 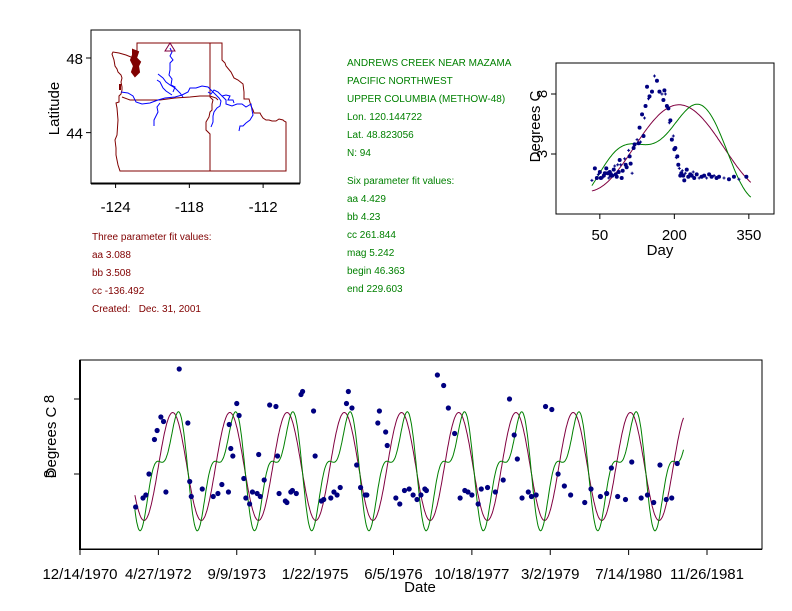 I want to click on seasonal-x-tick-label: 200, so click(x=674, y=235).